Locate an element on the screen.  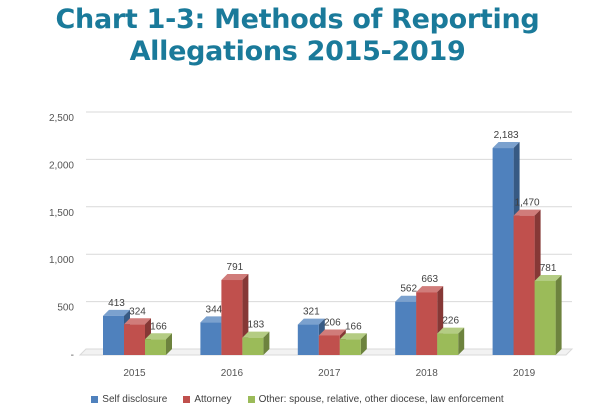
data-label: 1,470 is located at coordinates (527, 203).